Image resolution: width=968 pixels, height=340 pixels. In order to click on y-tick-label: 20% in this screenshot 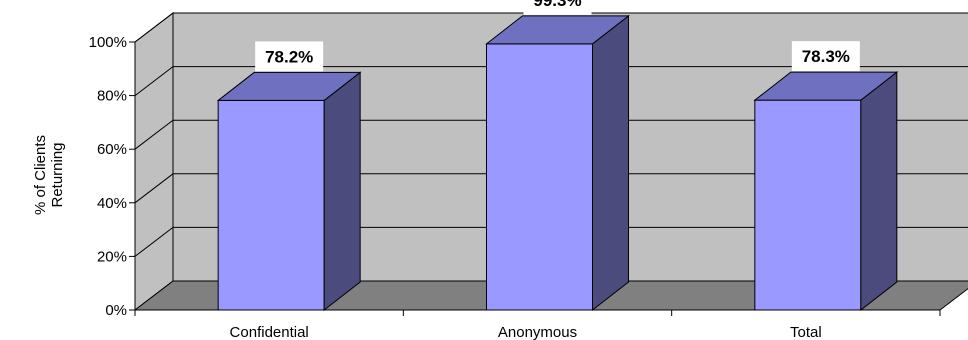, I will do `click(112, 256)`.